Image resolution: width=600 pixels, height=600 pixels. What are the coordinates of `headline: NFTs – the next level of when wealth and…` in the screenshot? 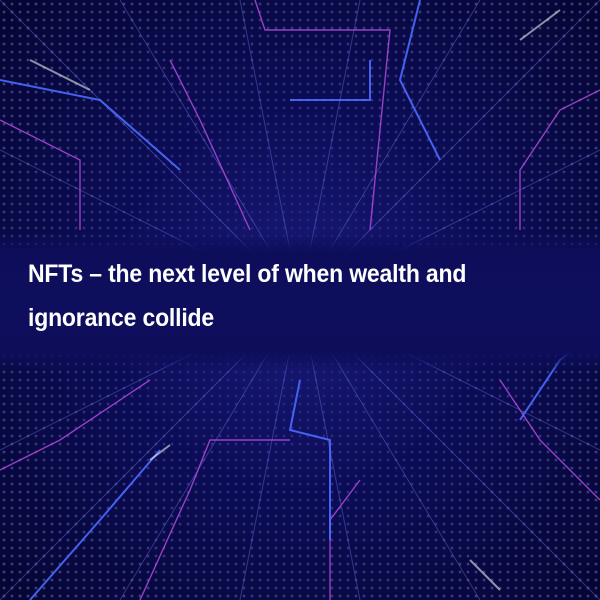 It's located at (247, 296).